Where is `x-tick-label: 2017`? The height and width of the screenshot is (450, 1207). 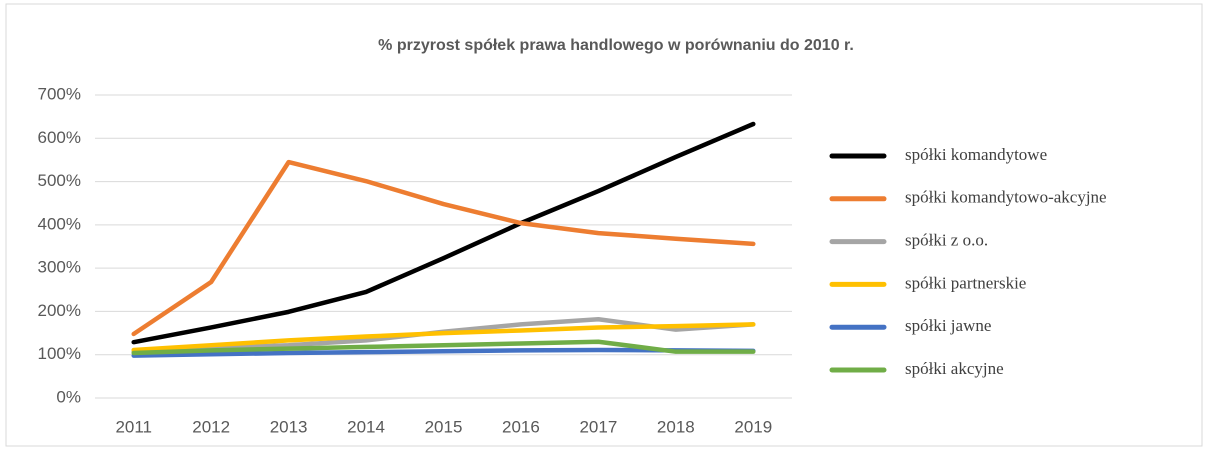 x-tick-label: 2017 is located at coordinates (598, 426).